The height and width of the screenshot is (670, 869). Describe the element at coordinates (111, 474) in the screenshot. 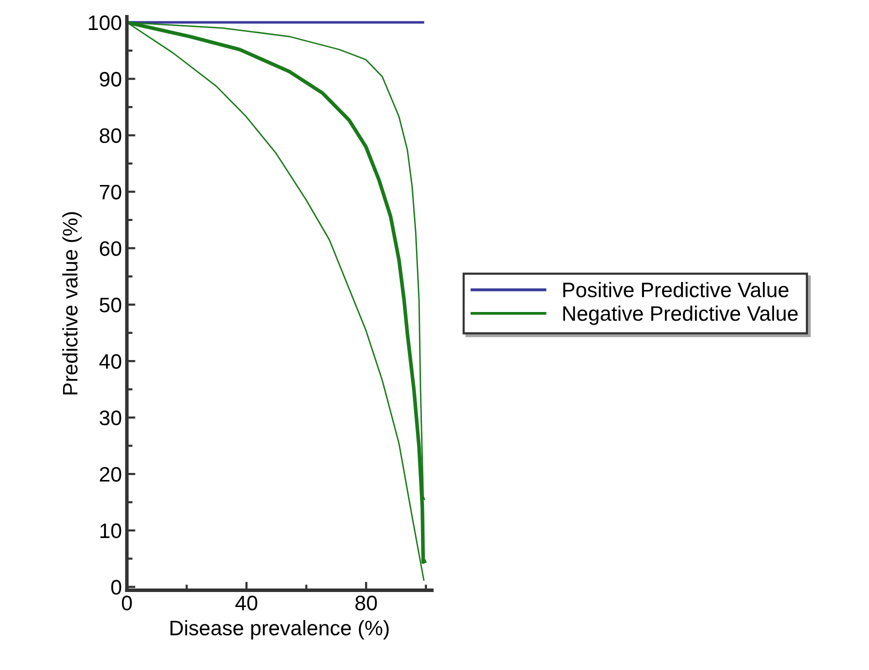

I see `y-tick-label: 20` at that location.